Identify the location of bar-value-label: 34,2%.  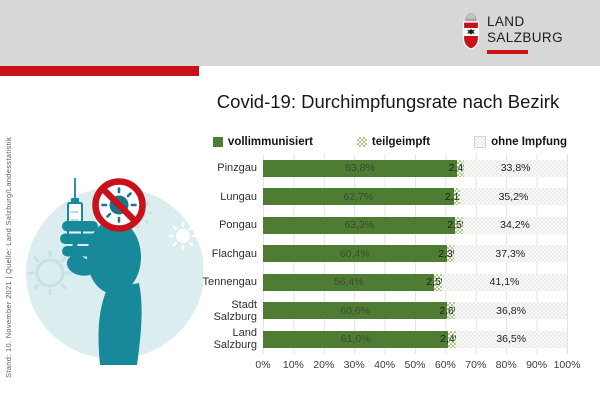
(515, 225).